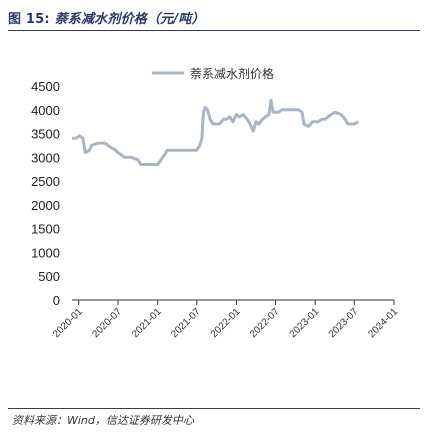 The image size is (428, 442). Describe the element at coordinates (305, 323) in the screenshot. I see `x-tick-label: 2023-01` at that location.